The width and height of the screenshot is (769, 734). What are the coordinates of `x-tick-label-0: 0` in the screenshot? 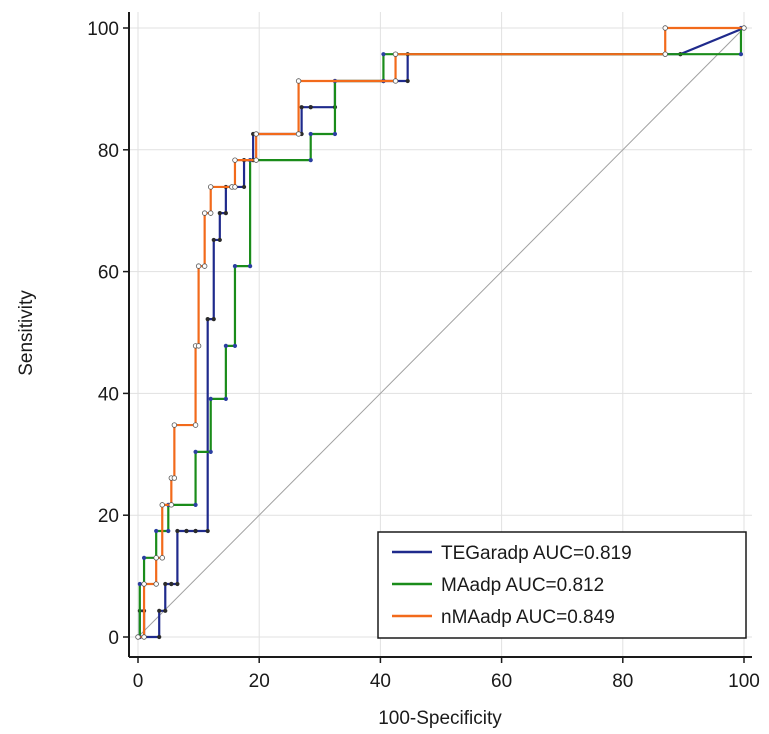 It's located at (138, 681).